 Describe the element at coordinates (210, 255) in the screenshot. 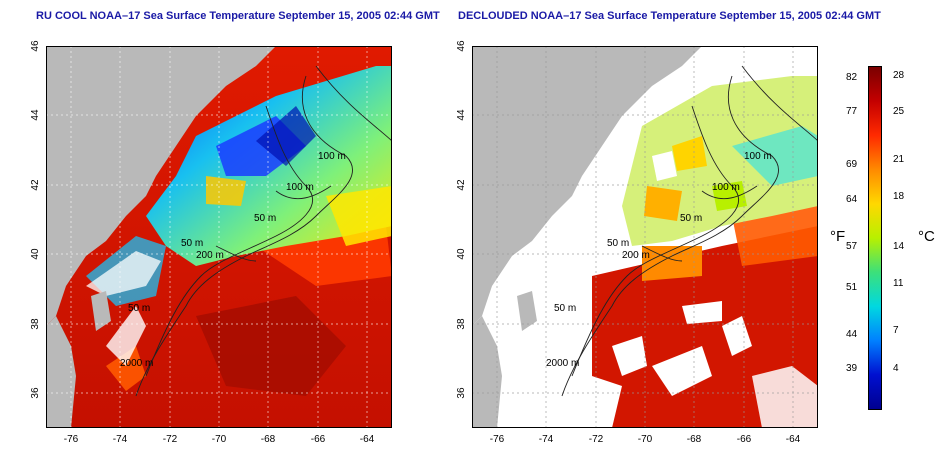

I see `left-contour-label-5: 200 m` at that location.